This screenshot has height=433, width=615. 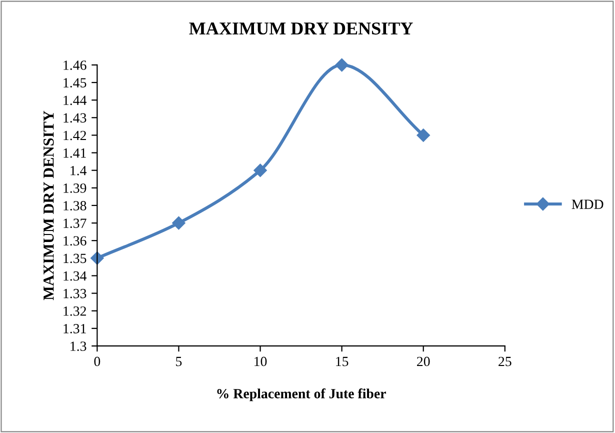 I want to click on y-tick-label: 1.35, so click(x=75, y=259).